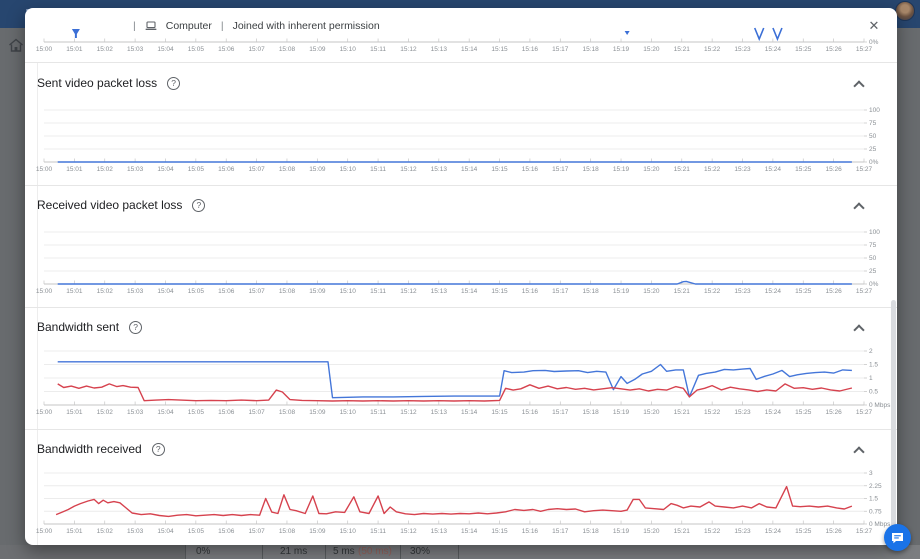 The width and height of the screenshot is (920, 559). I want to click on latency-value: 21 ms, so click(294, 551).